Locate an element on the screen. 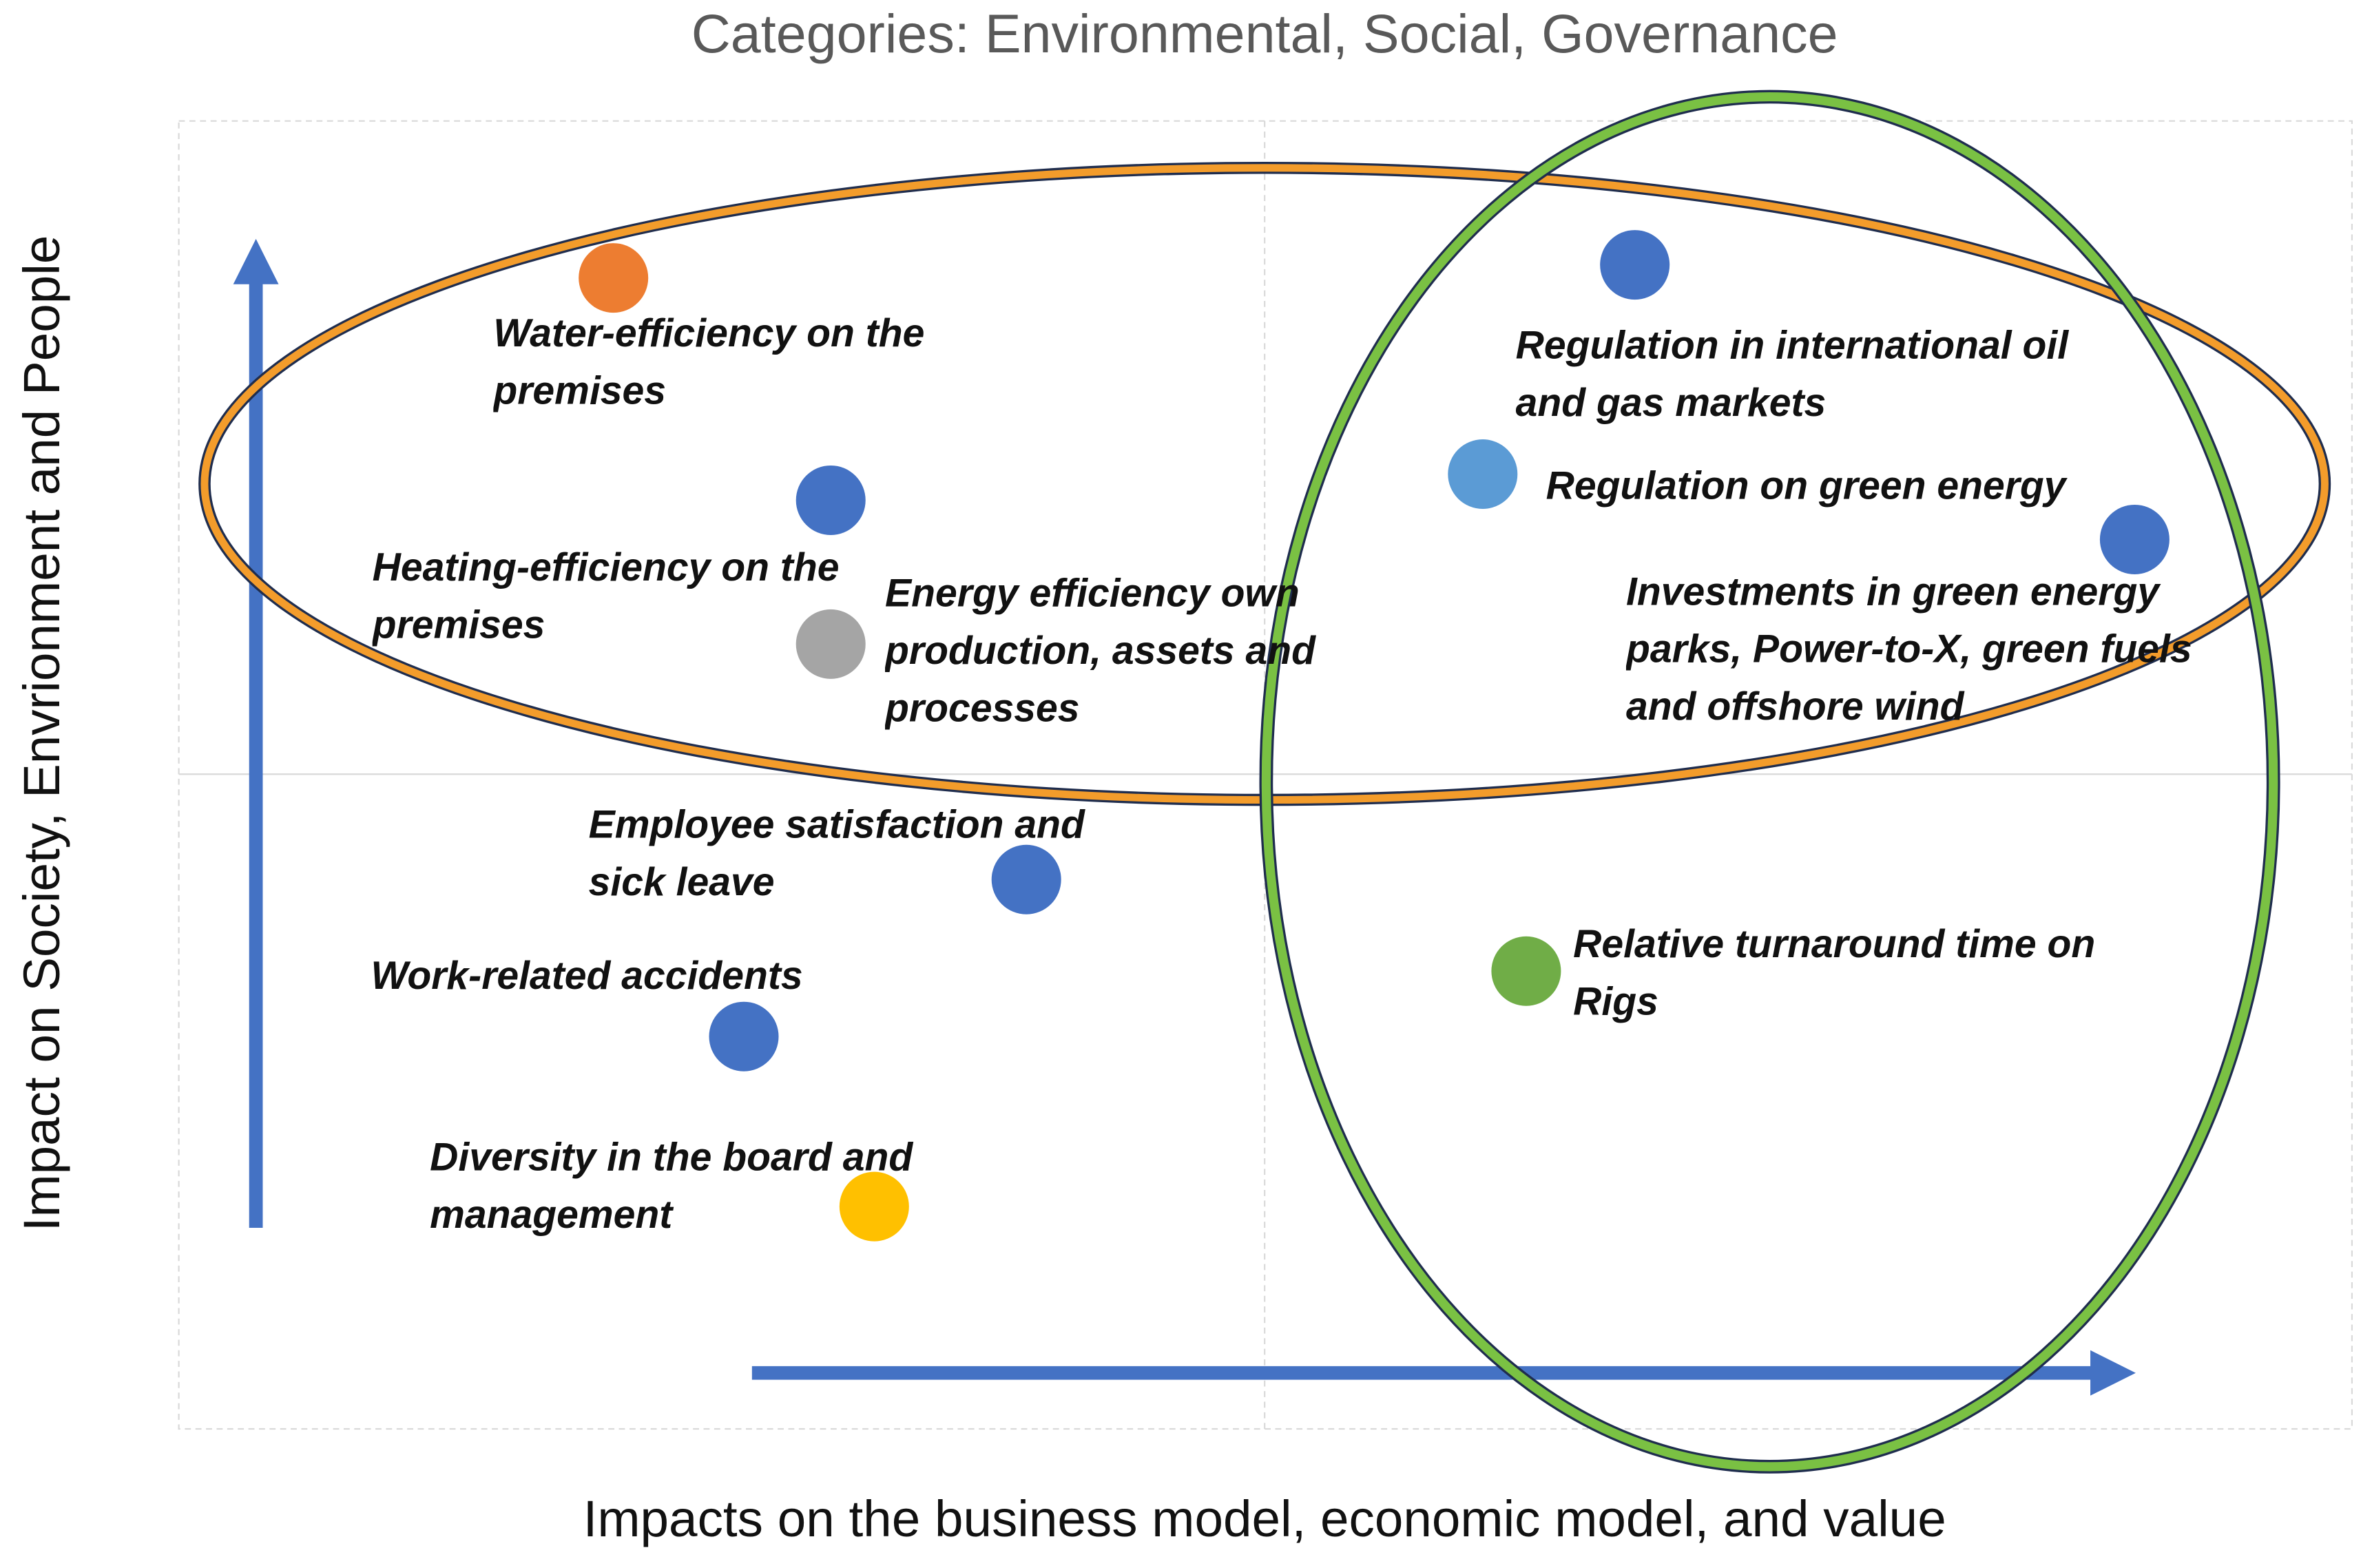 The image size is (2372, 1568). point-label: Water-efficiency on the premises is located at coordinates (709, 361).